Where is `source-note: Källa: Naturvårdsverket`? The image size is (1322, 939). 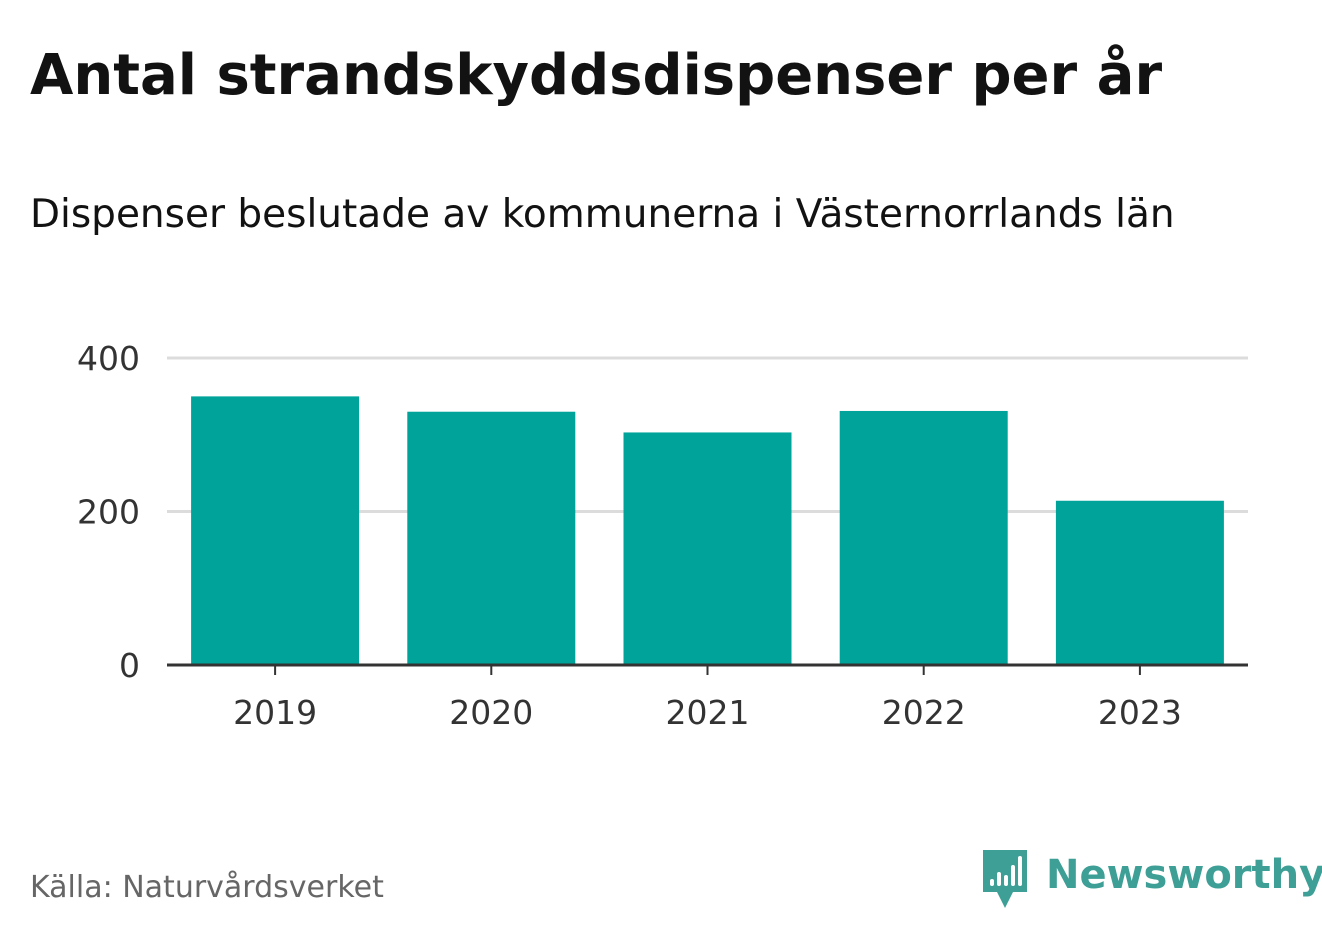 source-note: Källa: Naturvårdsverket is located at coordinates (207, 887).